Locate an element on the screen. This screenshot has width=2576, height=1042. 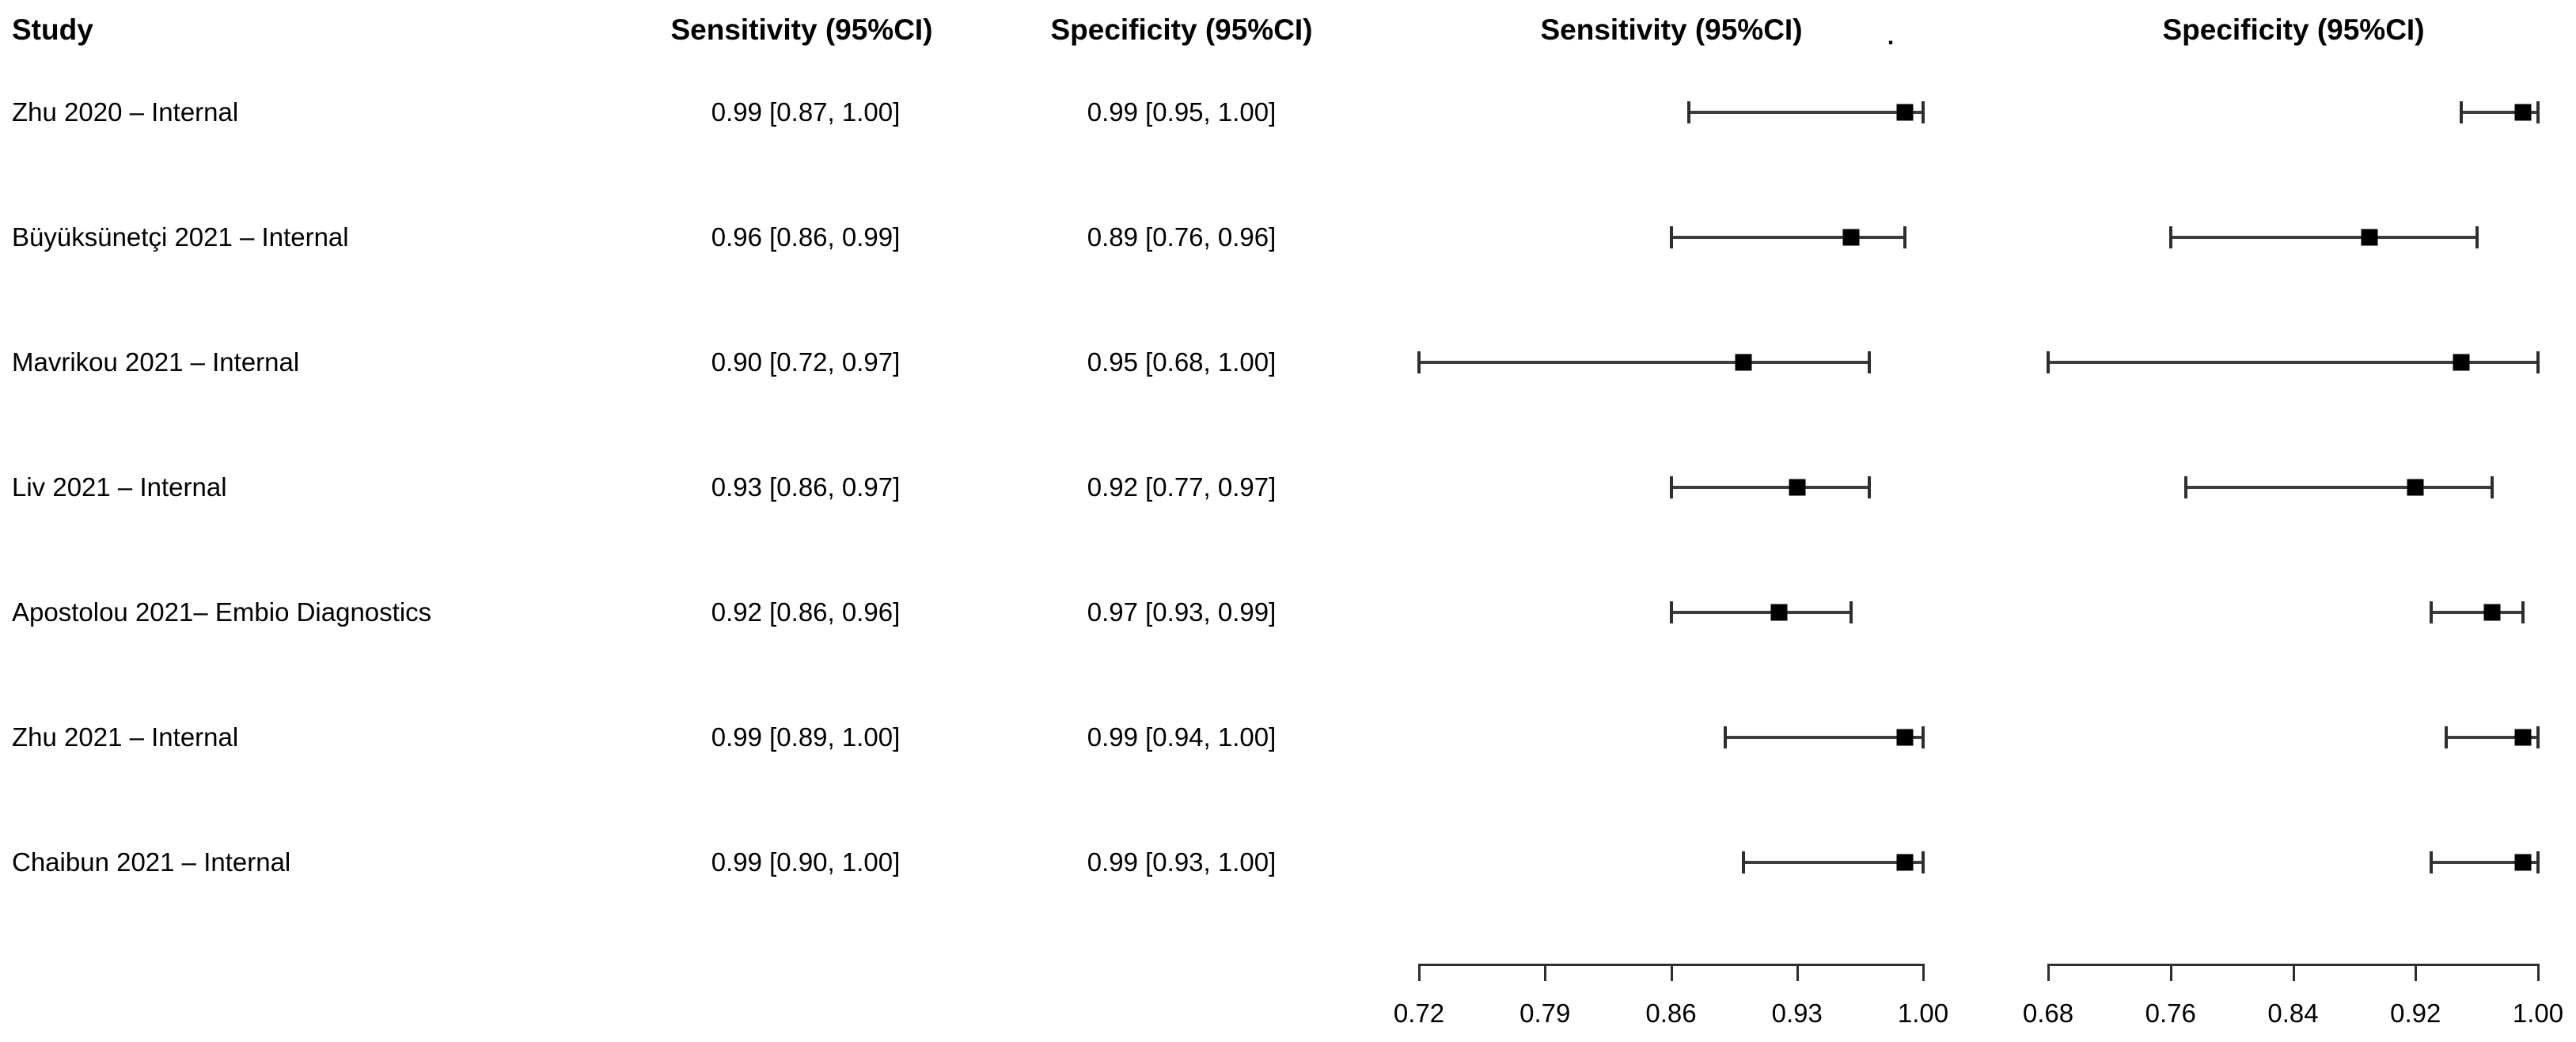
study-row-label: Büyüksünetçi 2021 – Internal is located at coordinates (180, 237).